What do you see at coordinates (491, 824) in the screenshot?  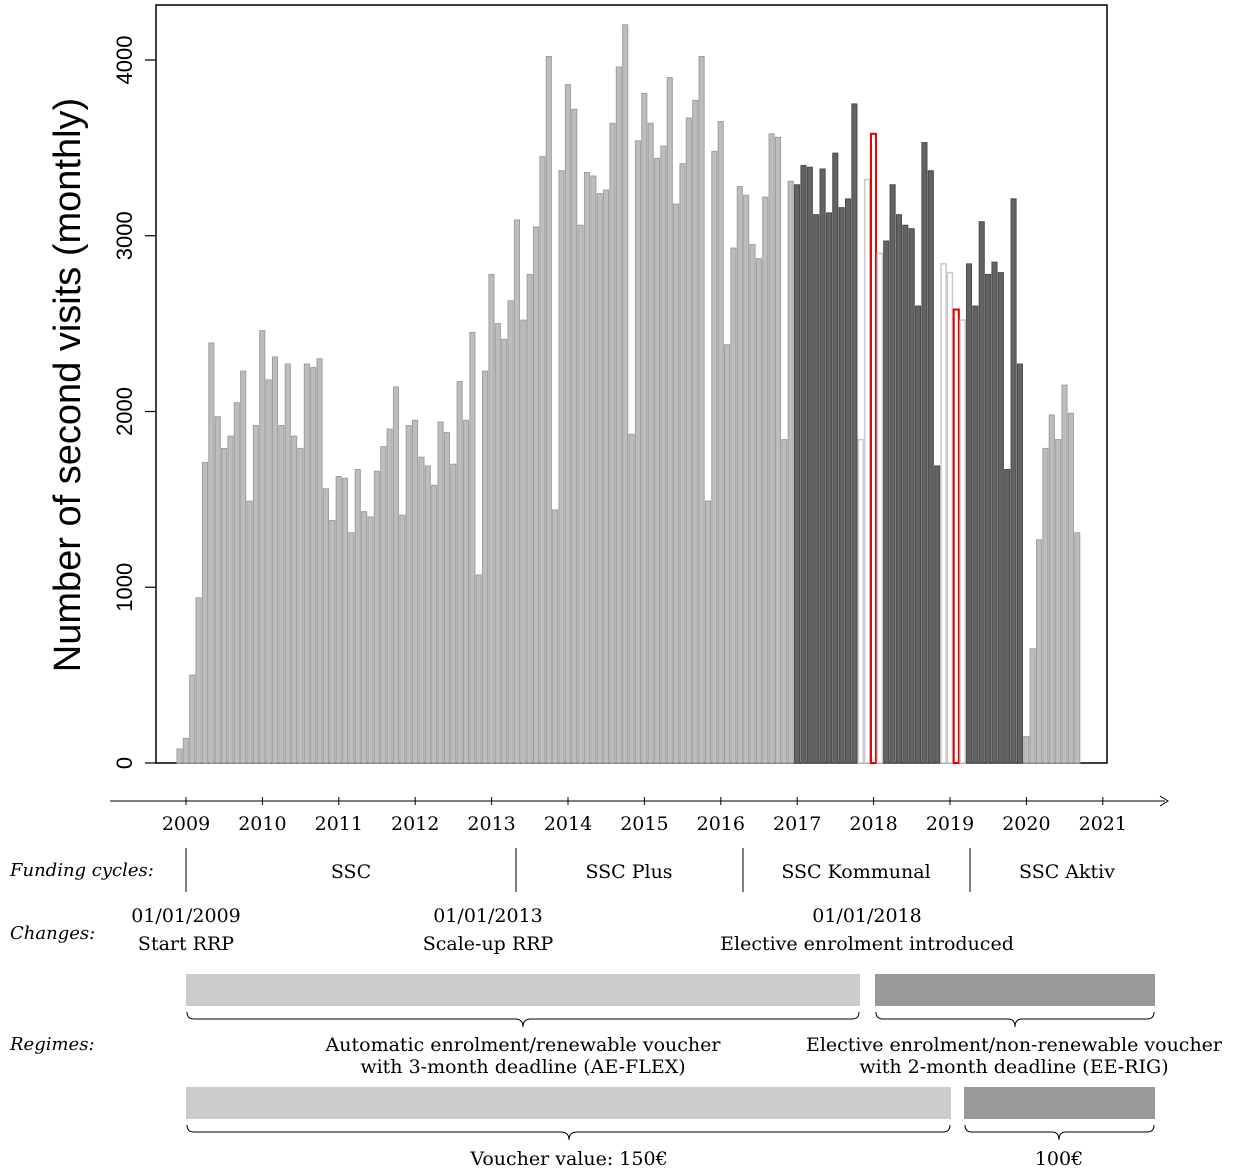 I see `x-tick-label: 2013` at bounding box center [491, 824].